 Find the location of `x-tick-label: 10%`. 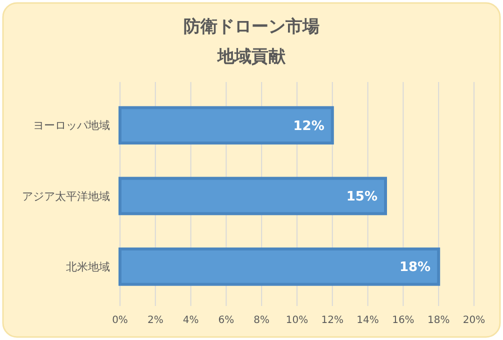

x-tick-label: 10% is located at coordinates (297, 320).